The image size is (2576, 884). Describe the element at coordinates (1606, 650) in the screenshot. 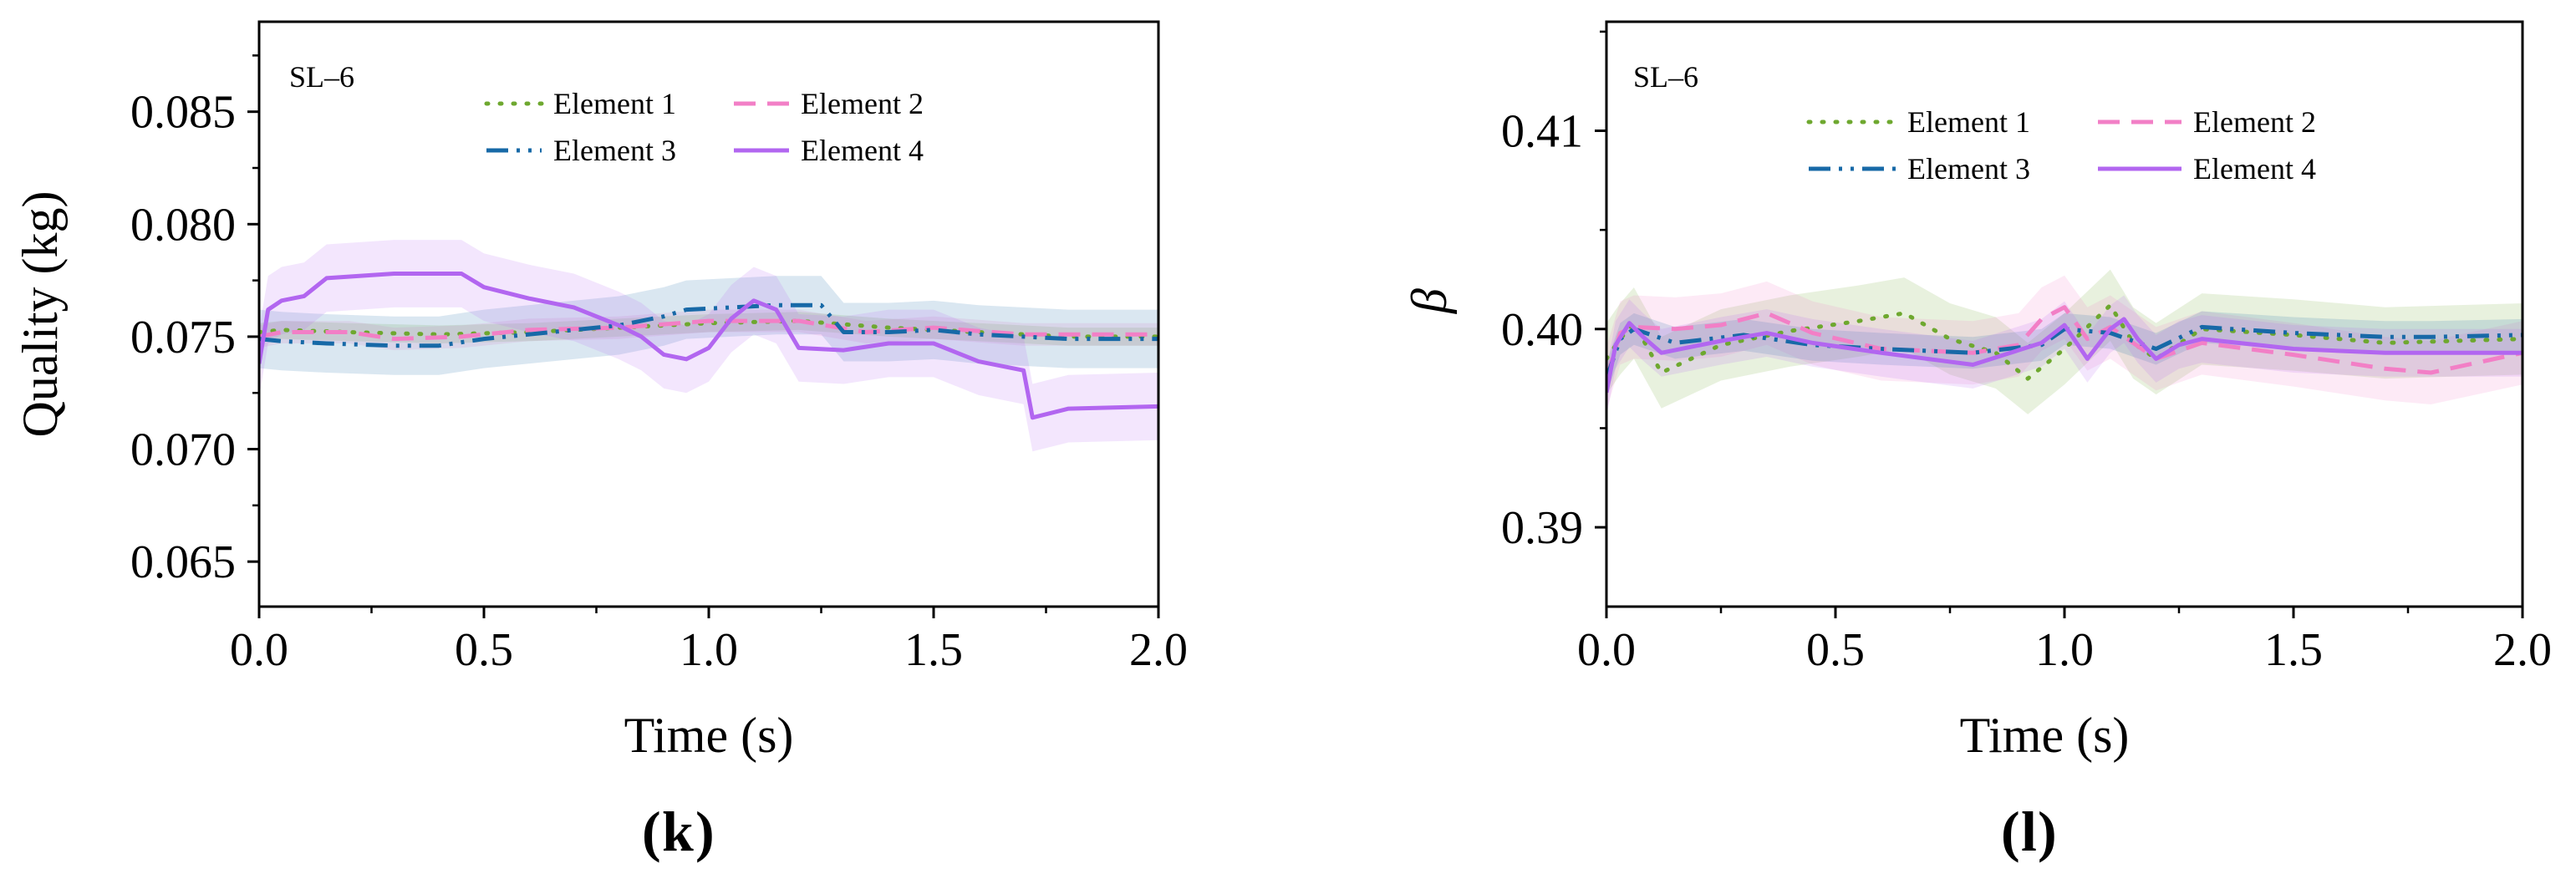

I see `x-tick-label-l-0: 0.0` at that location.